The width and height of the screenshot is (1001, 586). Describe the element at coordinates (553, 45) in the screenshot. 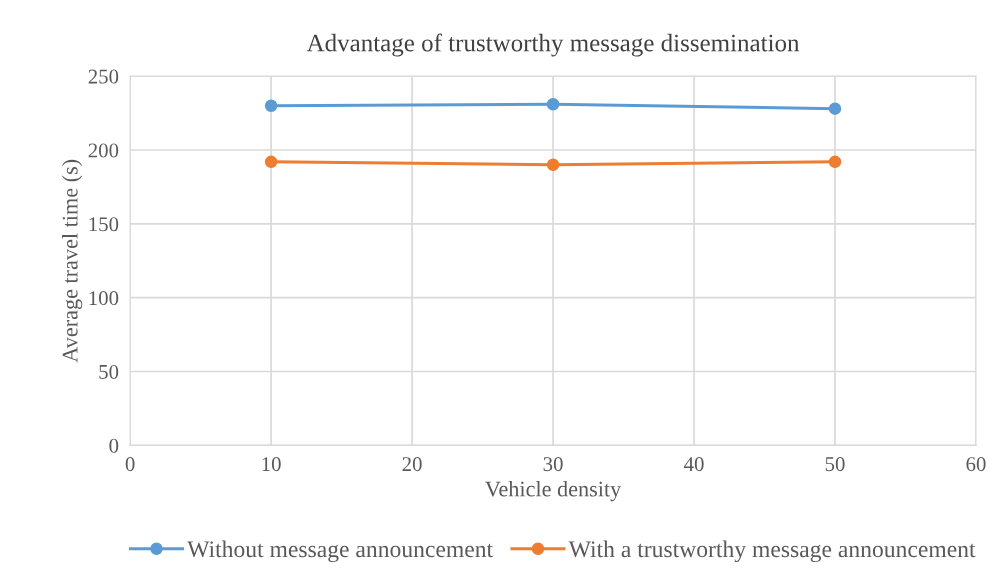

I see `chart-title: Advantage of trustworthy message dissemination` at that location.